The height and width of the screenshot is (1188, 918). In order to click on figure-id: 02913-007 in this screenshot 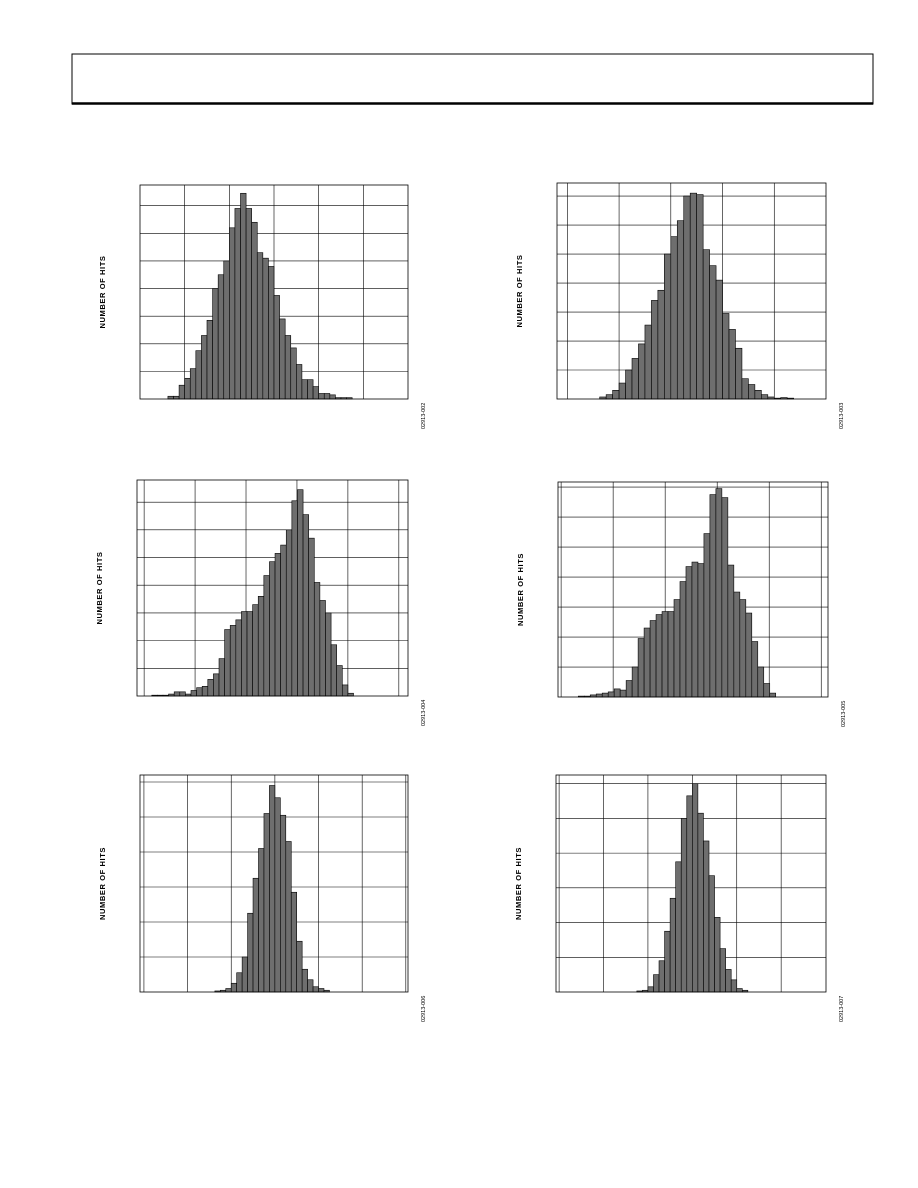, I will do `click(842, 1009)`.